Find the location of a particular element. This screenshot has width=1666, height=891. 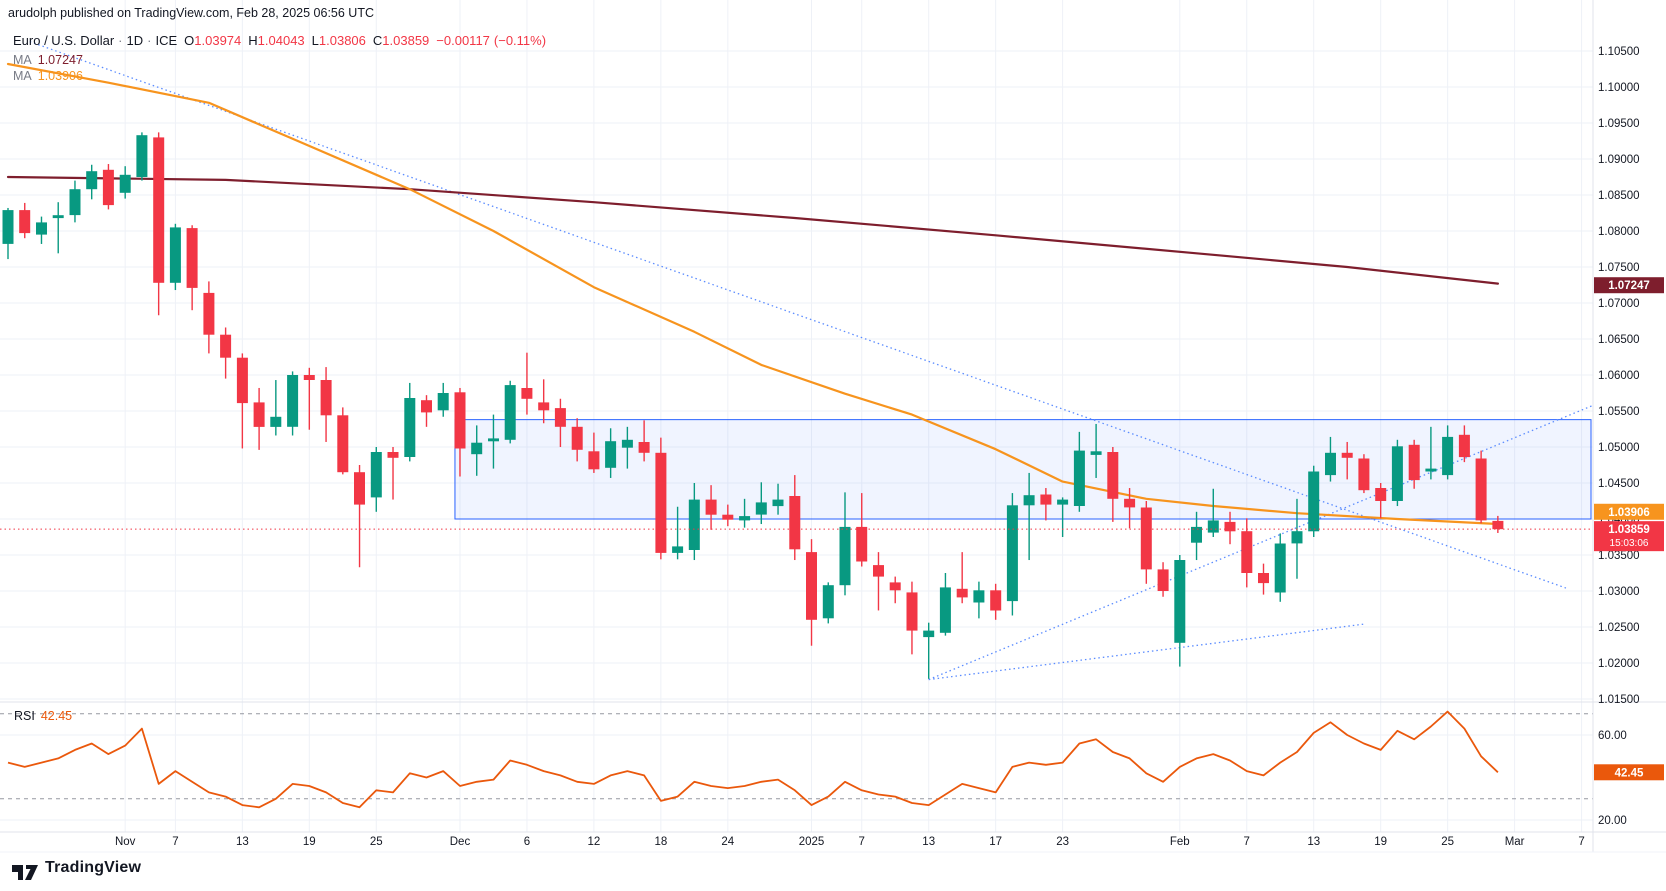

close-value: 1.03859 is located at coordinates (406, 40).